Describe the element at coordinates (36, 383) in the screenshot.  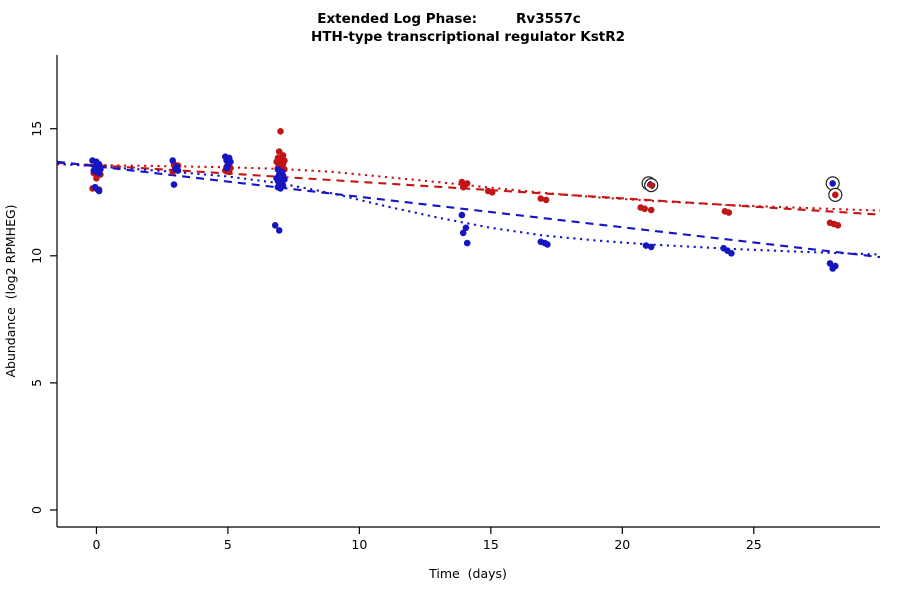
I see `y-tick-label: 5` at that location.